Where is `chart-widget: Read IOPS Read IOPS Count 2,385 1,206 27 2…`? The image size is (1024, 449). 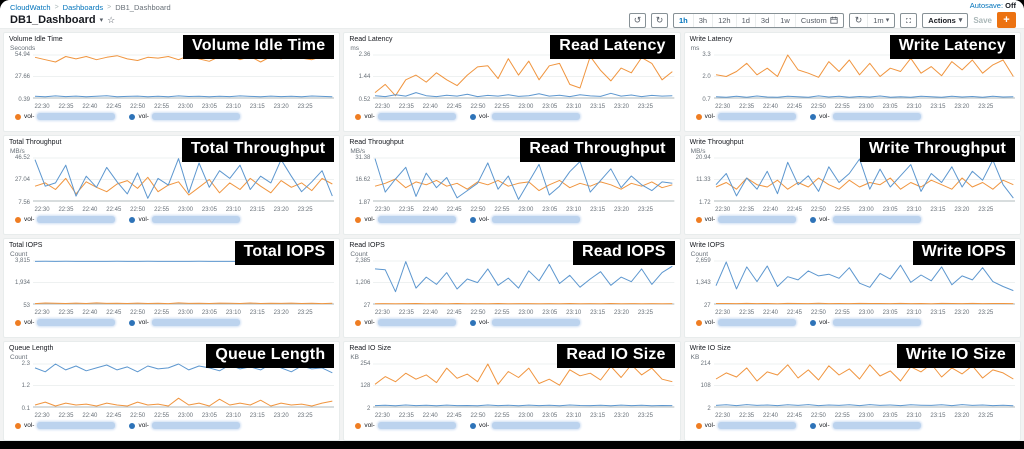
chart-widget: Read IOPS Read IOPS Count 2,385 1,206 27 2… is located at coordinates (512, 288).